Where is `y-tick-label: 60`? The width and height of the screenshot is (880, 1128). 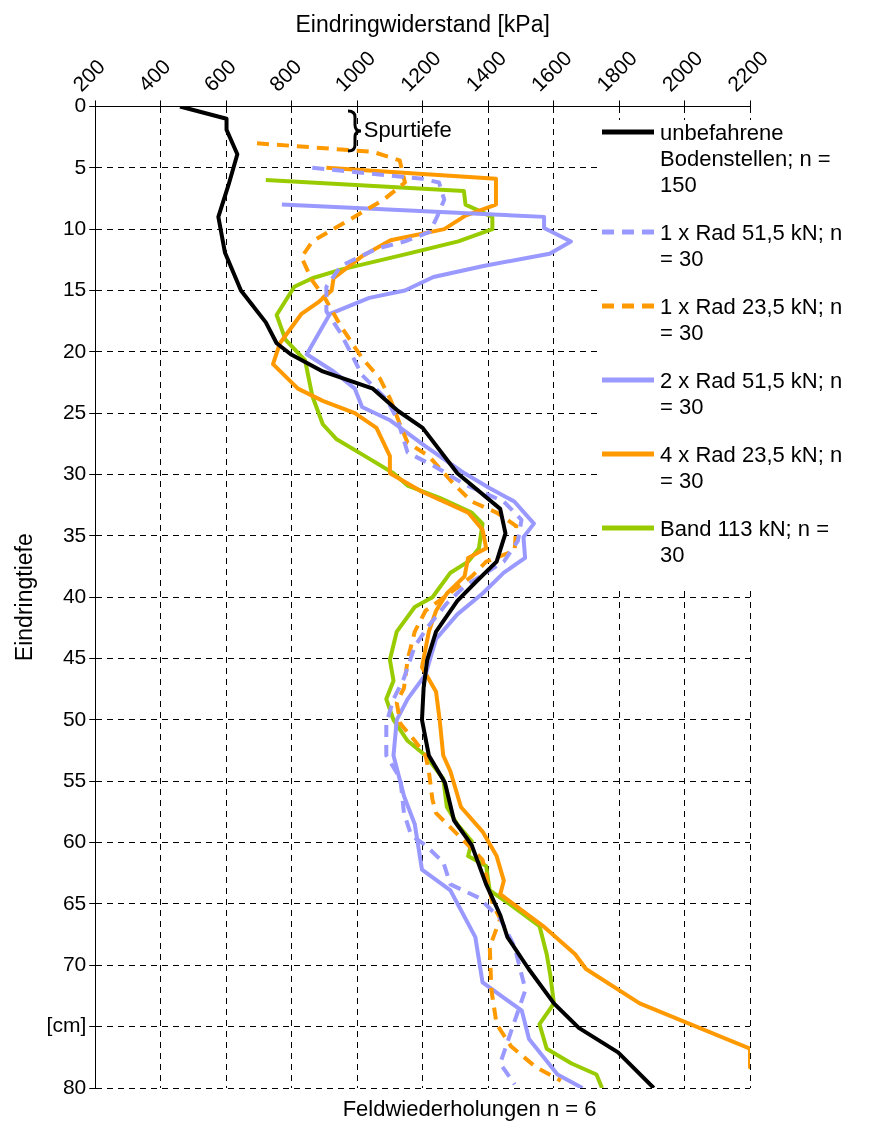
y-tick-label: 60 is located at coordinates (74, 841).